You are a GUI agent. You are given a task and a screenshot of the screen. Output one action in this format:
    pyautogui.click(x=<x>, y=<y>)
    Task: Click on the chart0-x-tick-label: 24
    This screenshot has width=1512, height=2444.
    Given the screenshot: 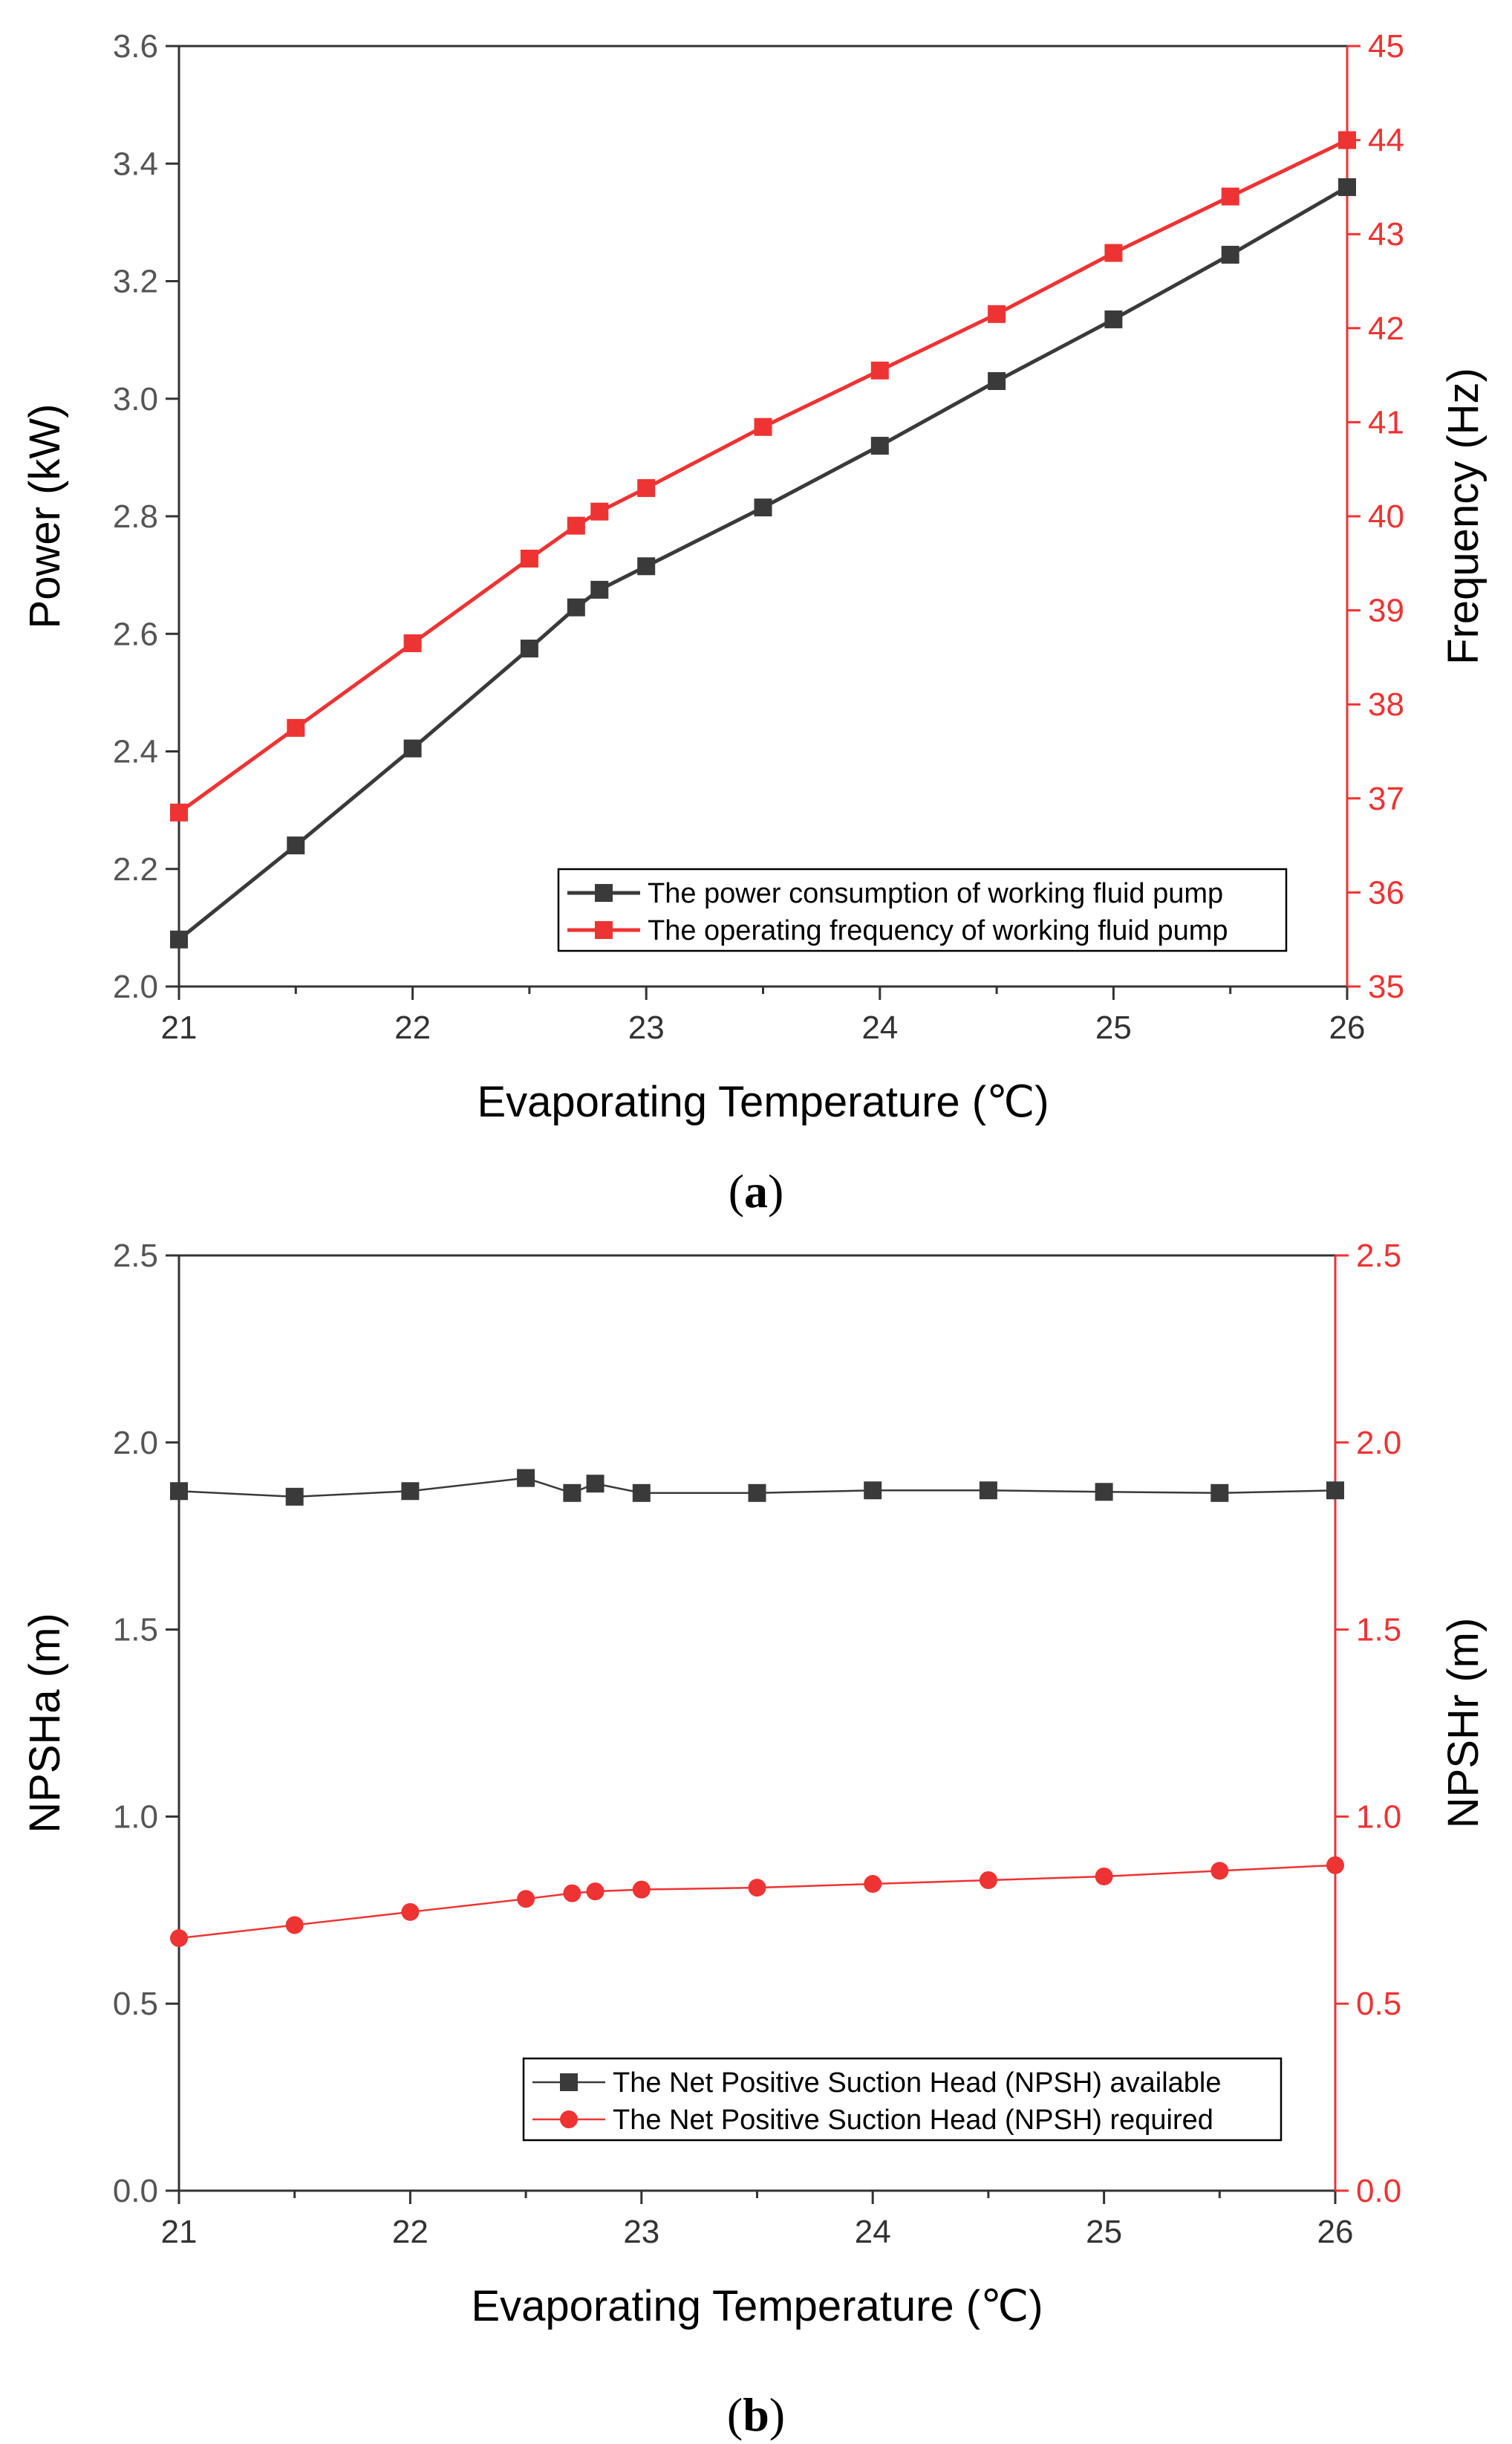 What is the action you would take?
    pyautogui.click(x=879, y=1028)
    